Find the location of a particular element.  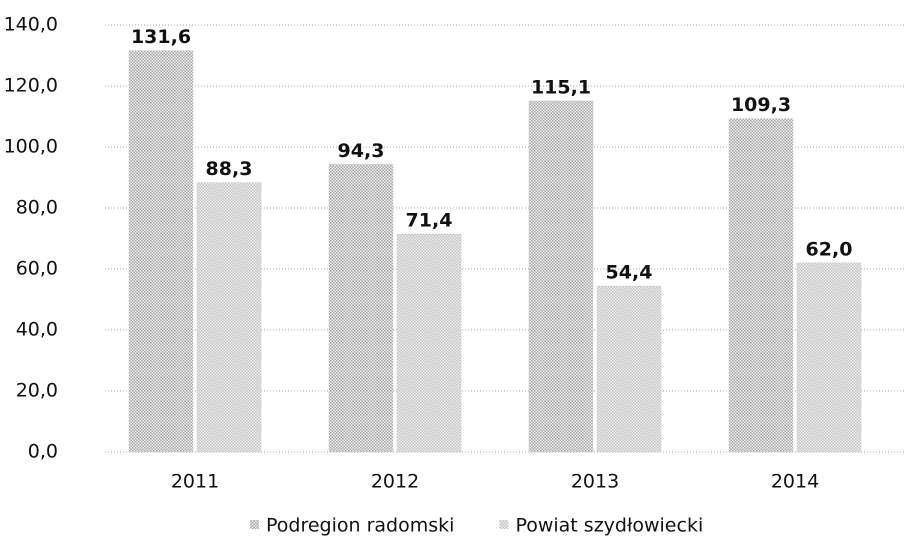

x-tick-label: 2011 is located at coordinates (195, 482).